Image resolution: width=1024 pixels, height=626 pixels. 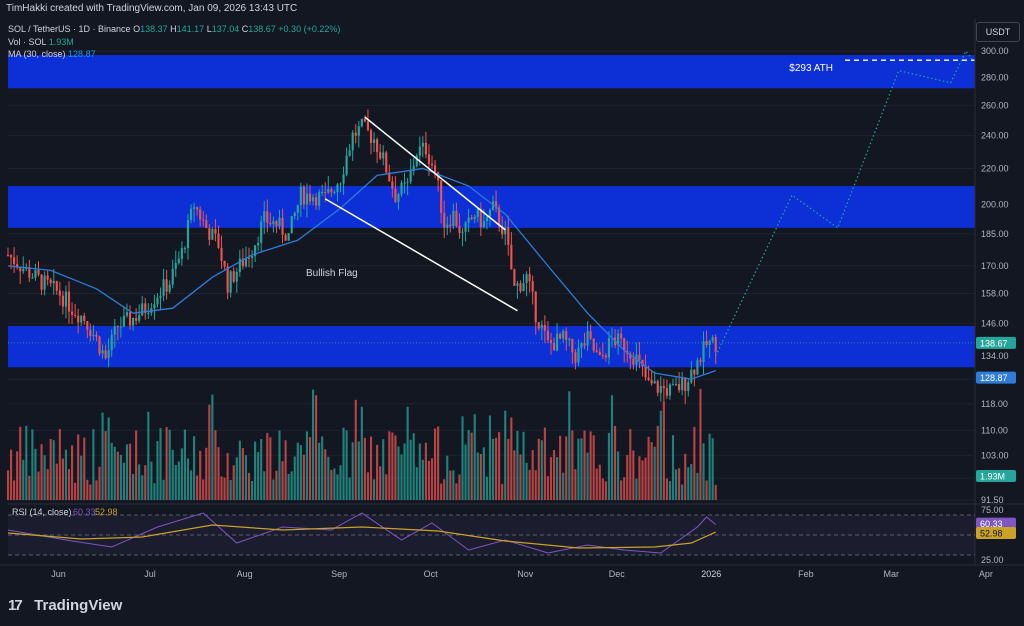 I want to click on ma-marker-text: 128.87, so click(x=994, y=378).